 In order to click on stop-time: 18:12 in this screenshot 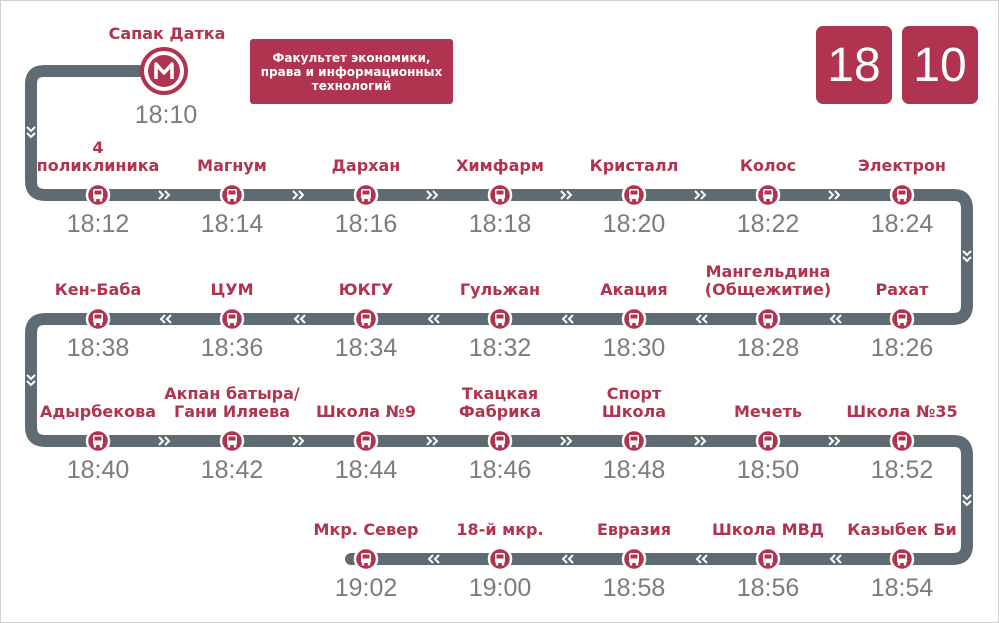, I will do `click(98, 224)`.